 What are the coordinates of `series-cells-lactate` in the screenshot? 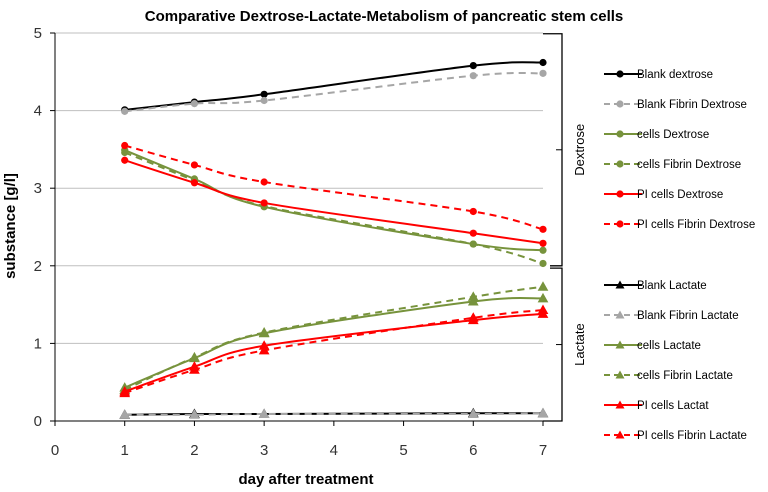 It's located at (334, 342).